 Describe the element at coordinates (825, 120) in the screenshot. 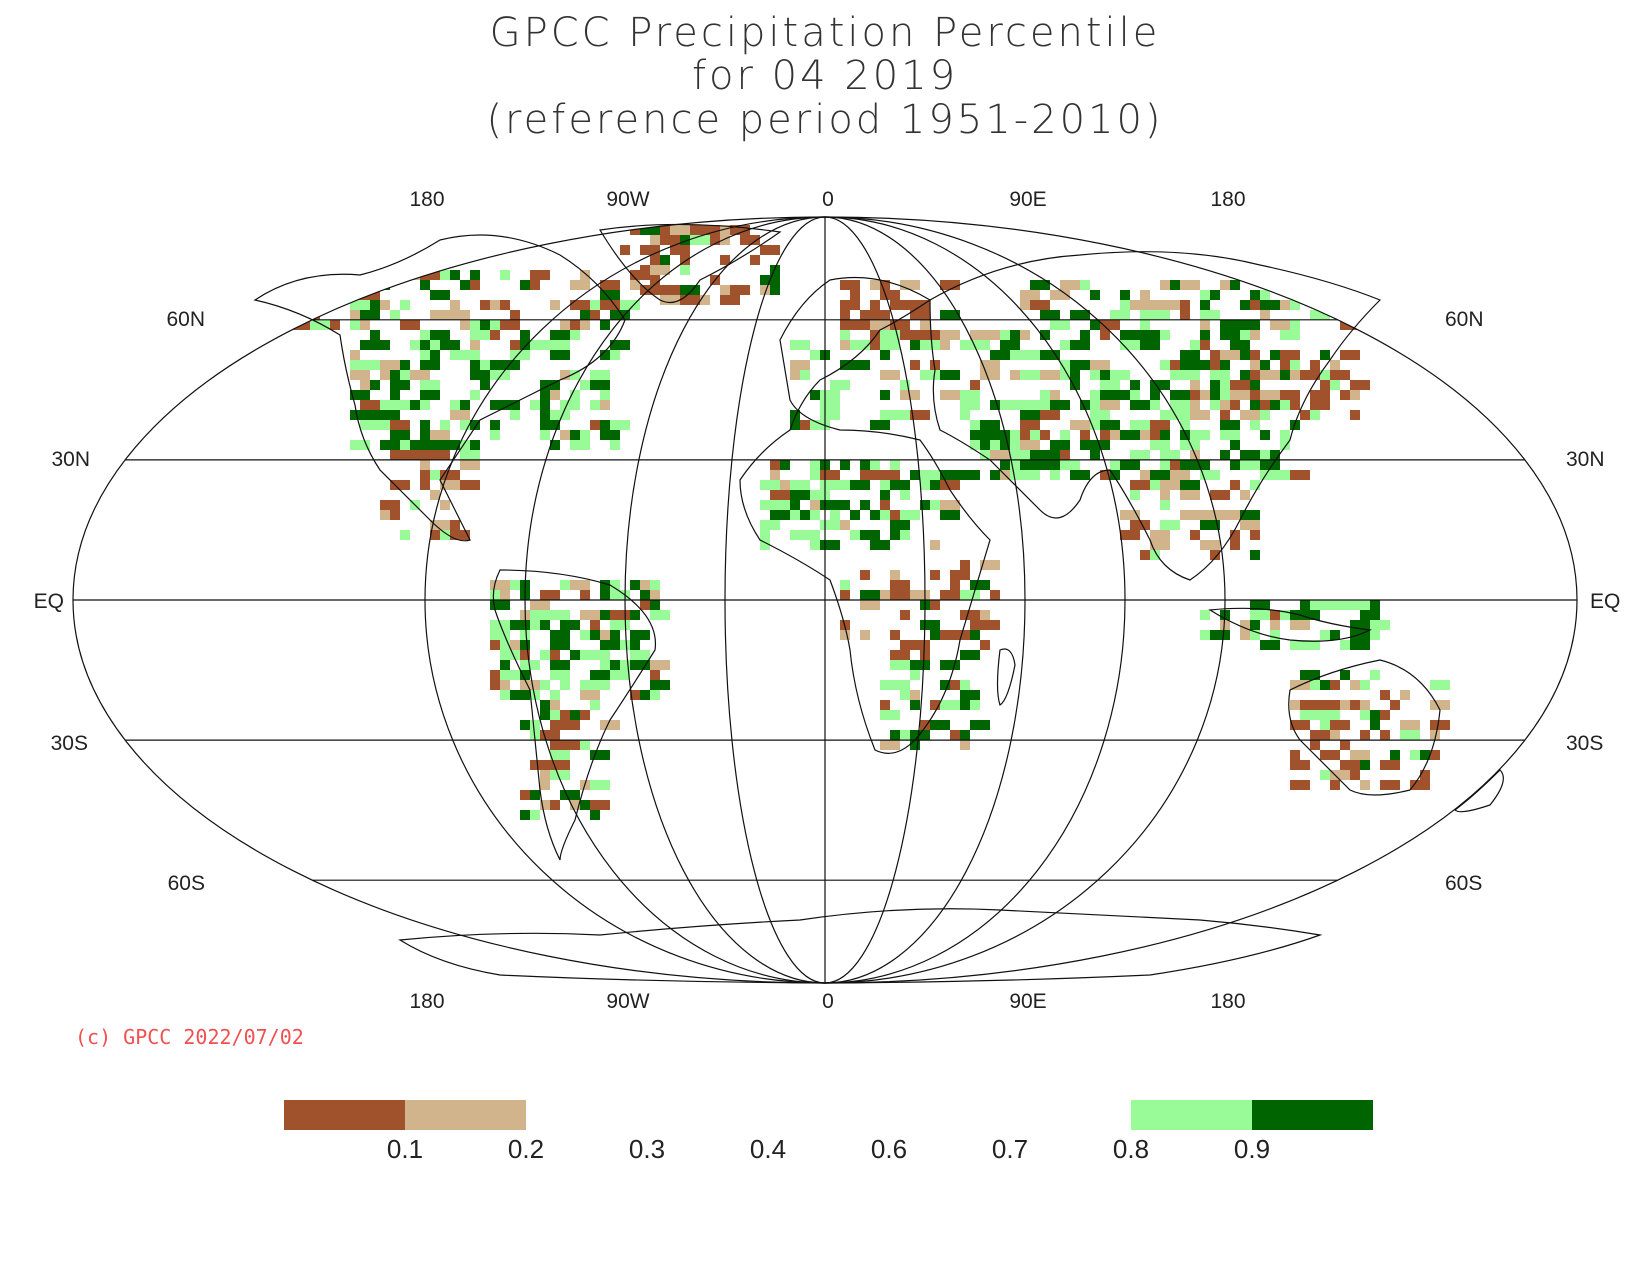

I see `map-title-line-3: (reference period 1951-2010)` at that location.